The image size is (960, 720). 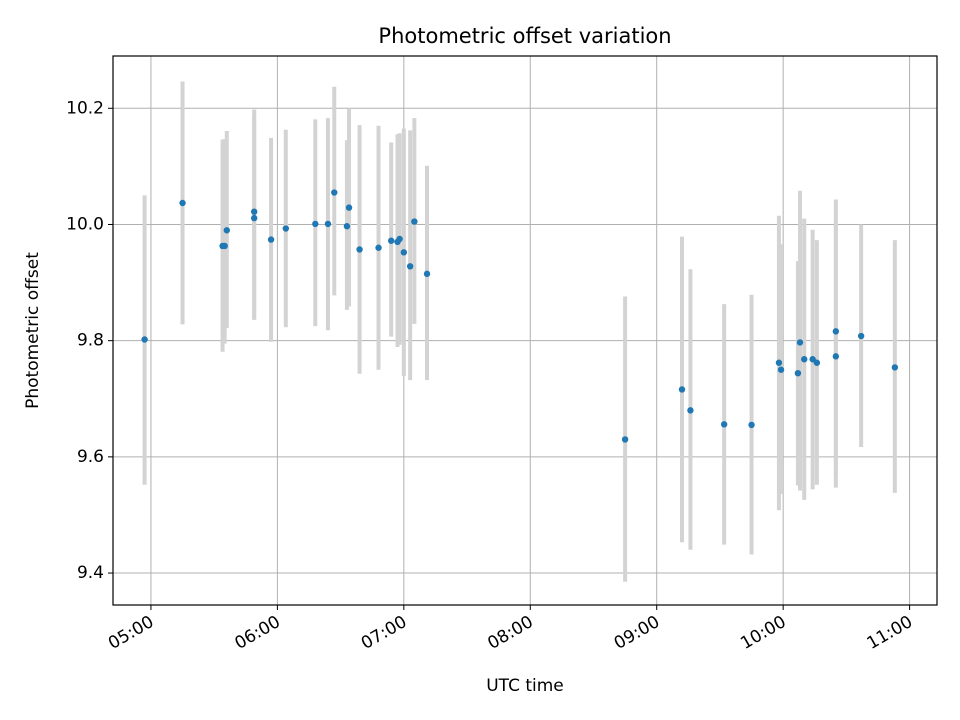 What do you see at coordinates (763, 633) in the screenshot?
I see `x-tick-label: 10:00` at bounding box center [763, 633].